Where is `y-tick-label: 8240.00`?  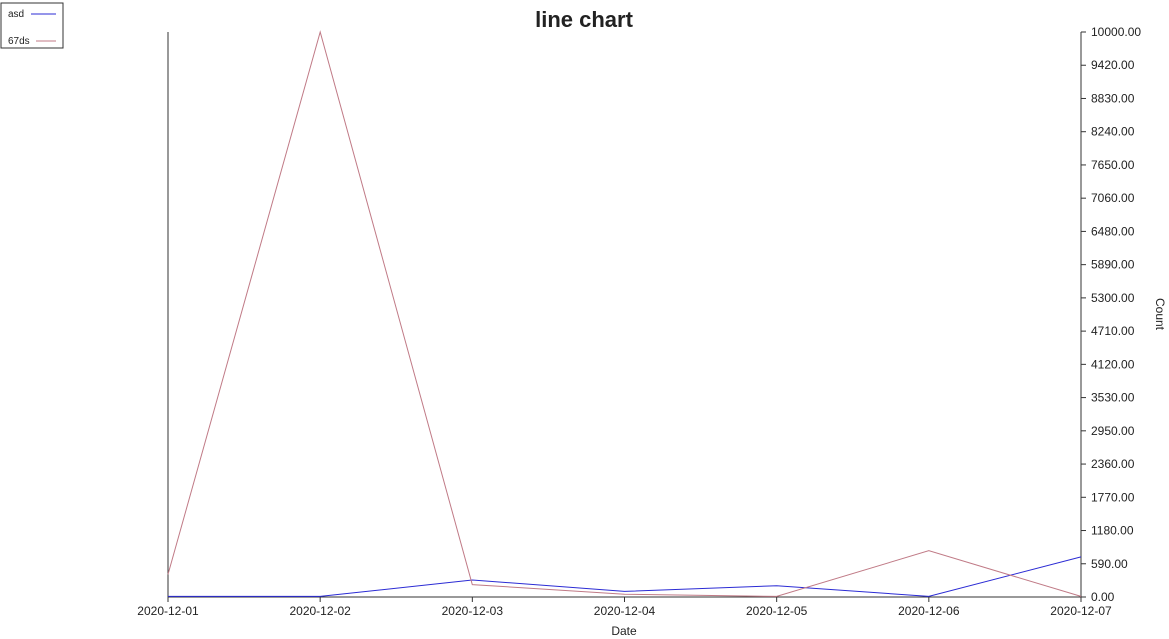 y-tick-label: 8240.00 is located at coordinates (1113, 132).